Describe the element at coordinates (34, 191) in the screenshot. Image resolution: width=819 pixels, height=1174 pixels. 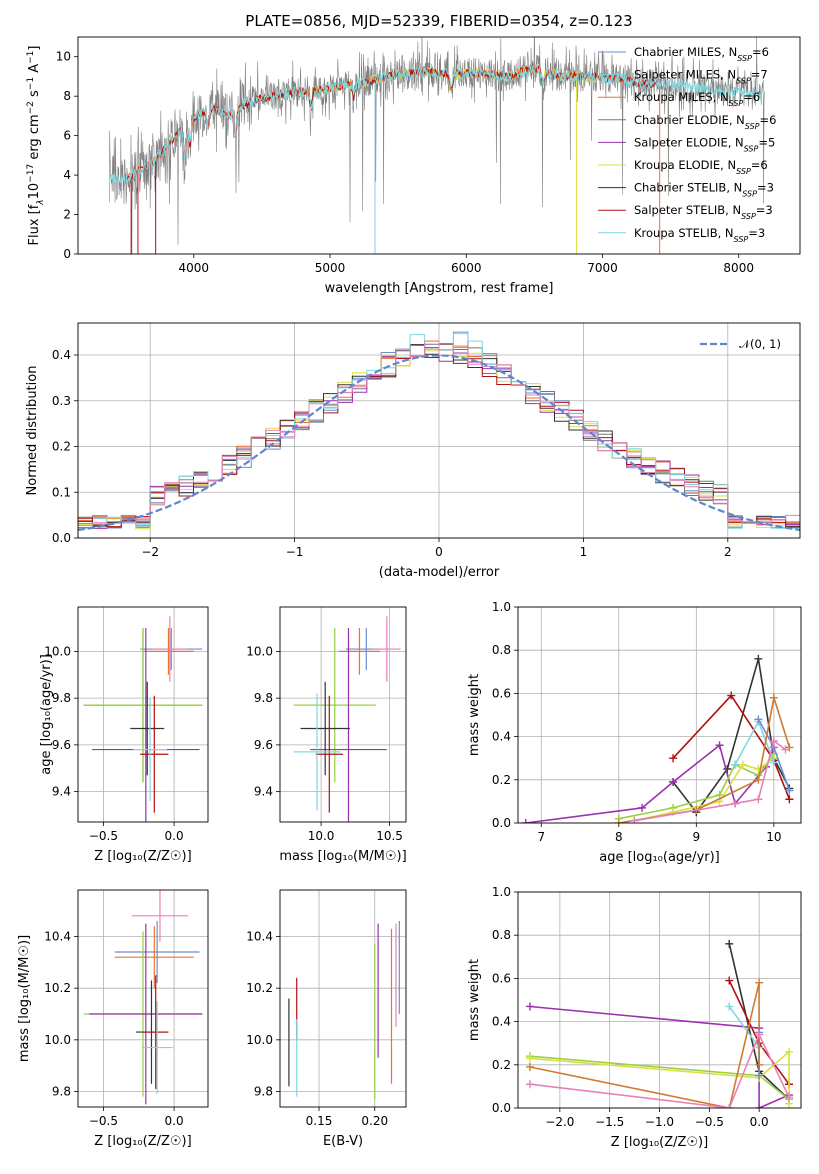
I see `y-axis-label-part: 10` at that location.